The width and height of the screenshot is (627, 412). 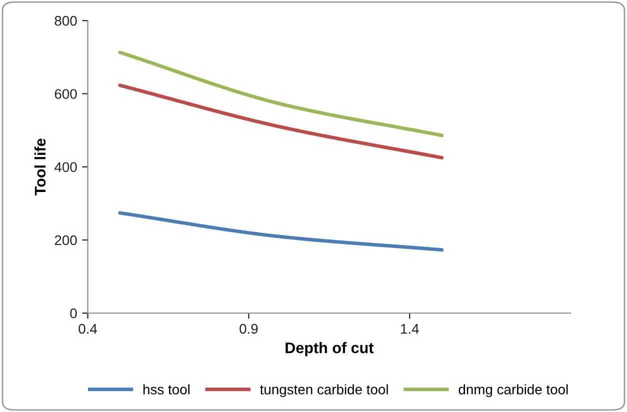 I want to click on x-tick-label: 0.4, so click(x=88, y=329).